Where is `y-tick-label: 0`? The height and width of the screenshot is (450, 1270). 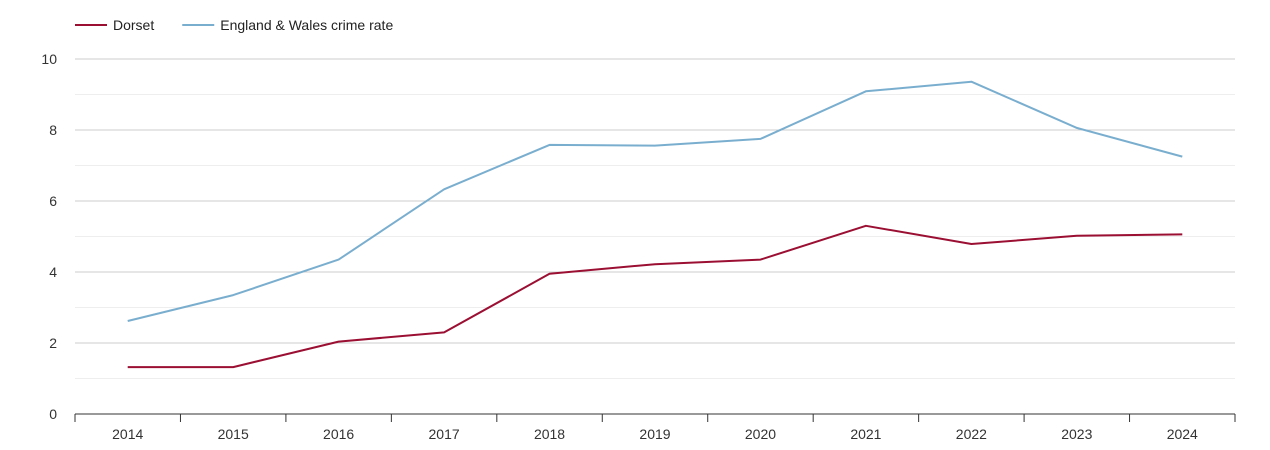
y-tick-label: 0 is located at coordinates (53, 414).